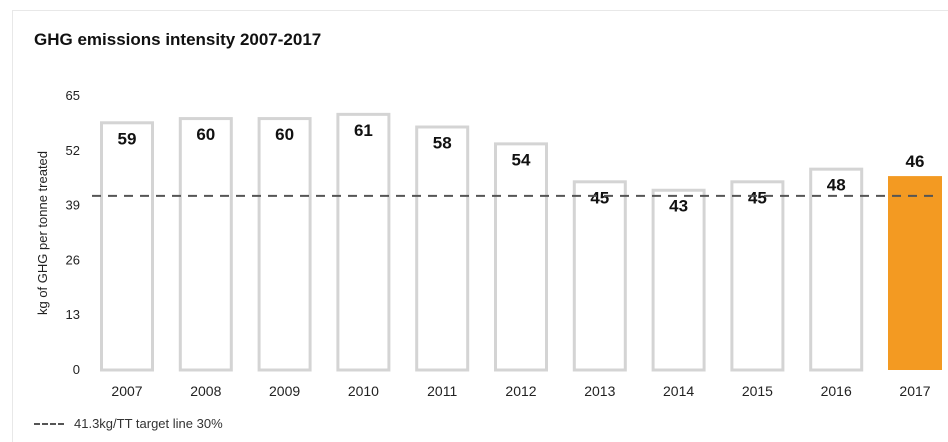  Describe the element at coordinates (836, 391) in the screenshot. I see `x-tick-label-2016: 2016` at that location.